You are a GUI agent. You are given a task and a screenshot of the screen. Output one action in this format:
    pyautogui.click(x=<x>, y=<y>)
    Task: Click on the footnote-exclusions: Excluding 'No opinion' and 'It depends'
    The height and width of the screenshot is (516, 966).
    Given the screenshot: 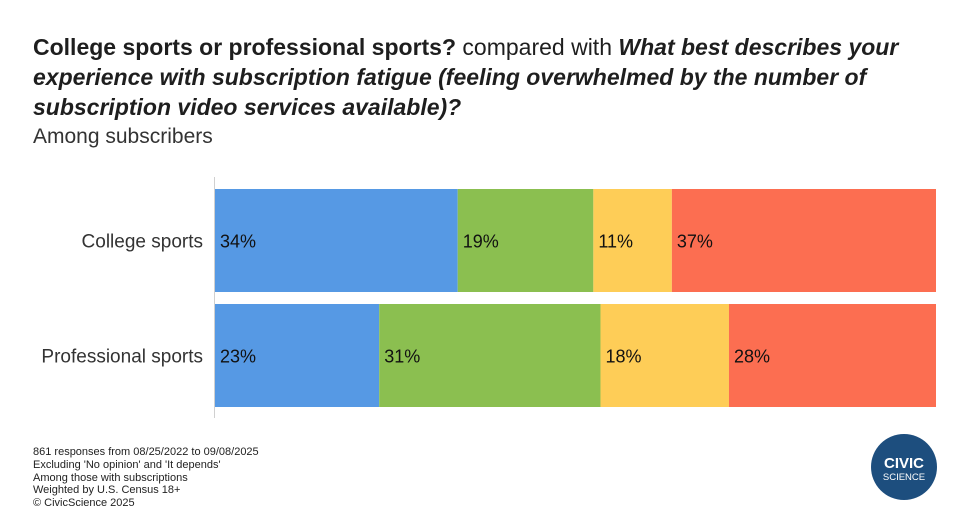 What is the action you would take?
    pyautogui.click(x=127, y=464)
    